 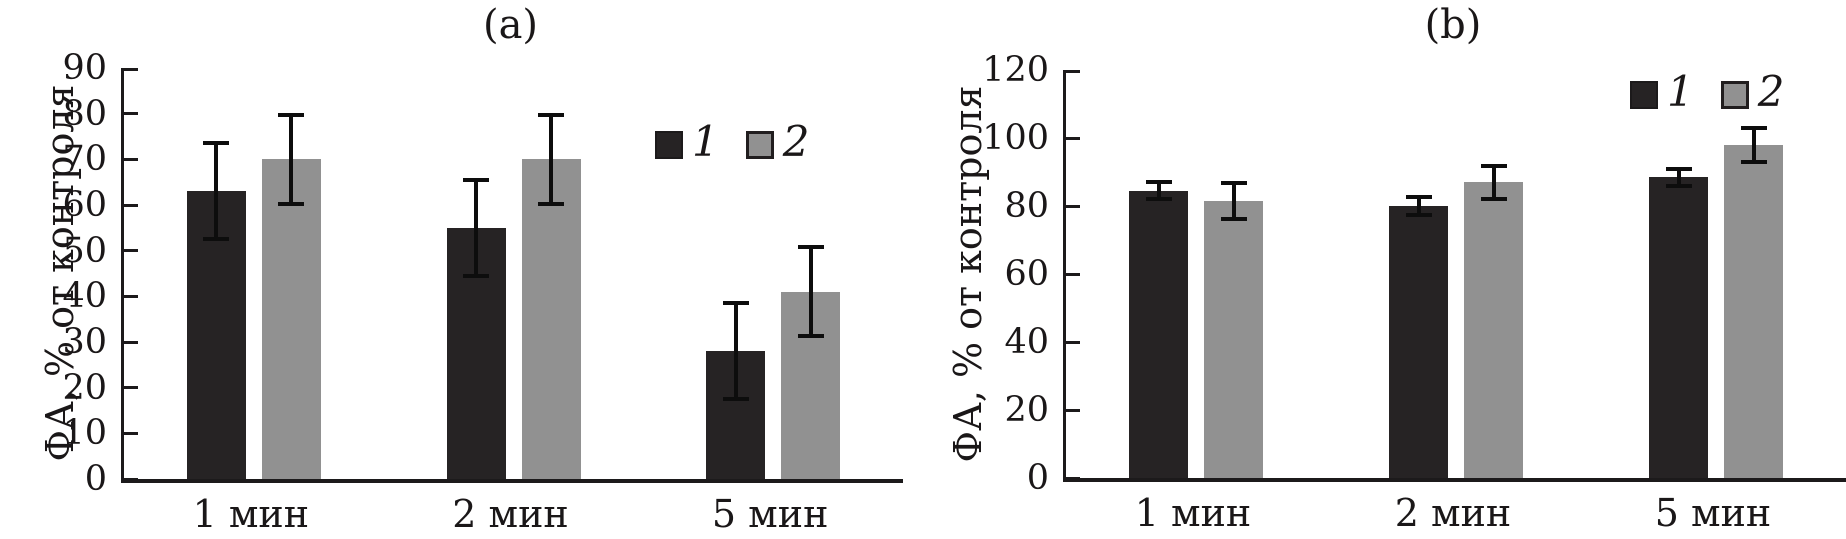 I want to click on panel-a-legend: 1 2, so click(x=732, y=143).